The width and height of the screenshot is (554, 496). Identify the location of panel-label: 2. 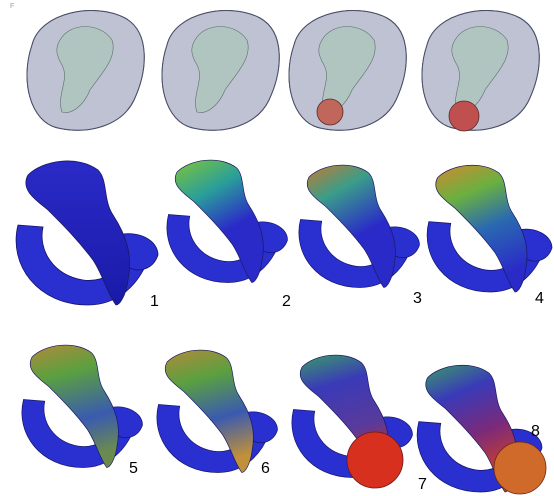
(286, 301).